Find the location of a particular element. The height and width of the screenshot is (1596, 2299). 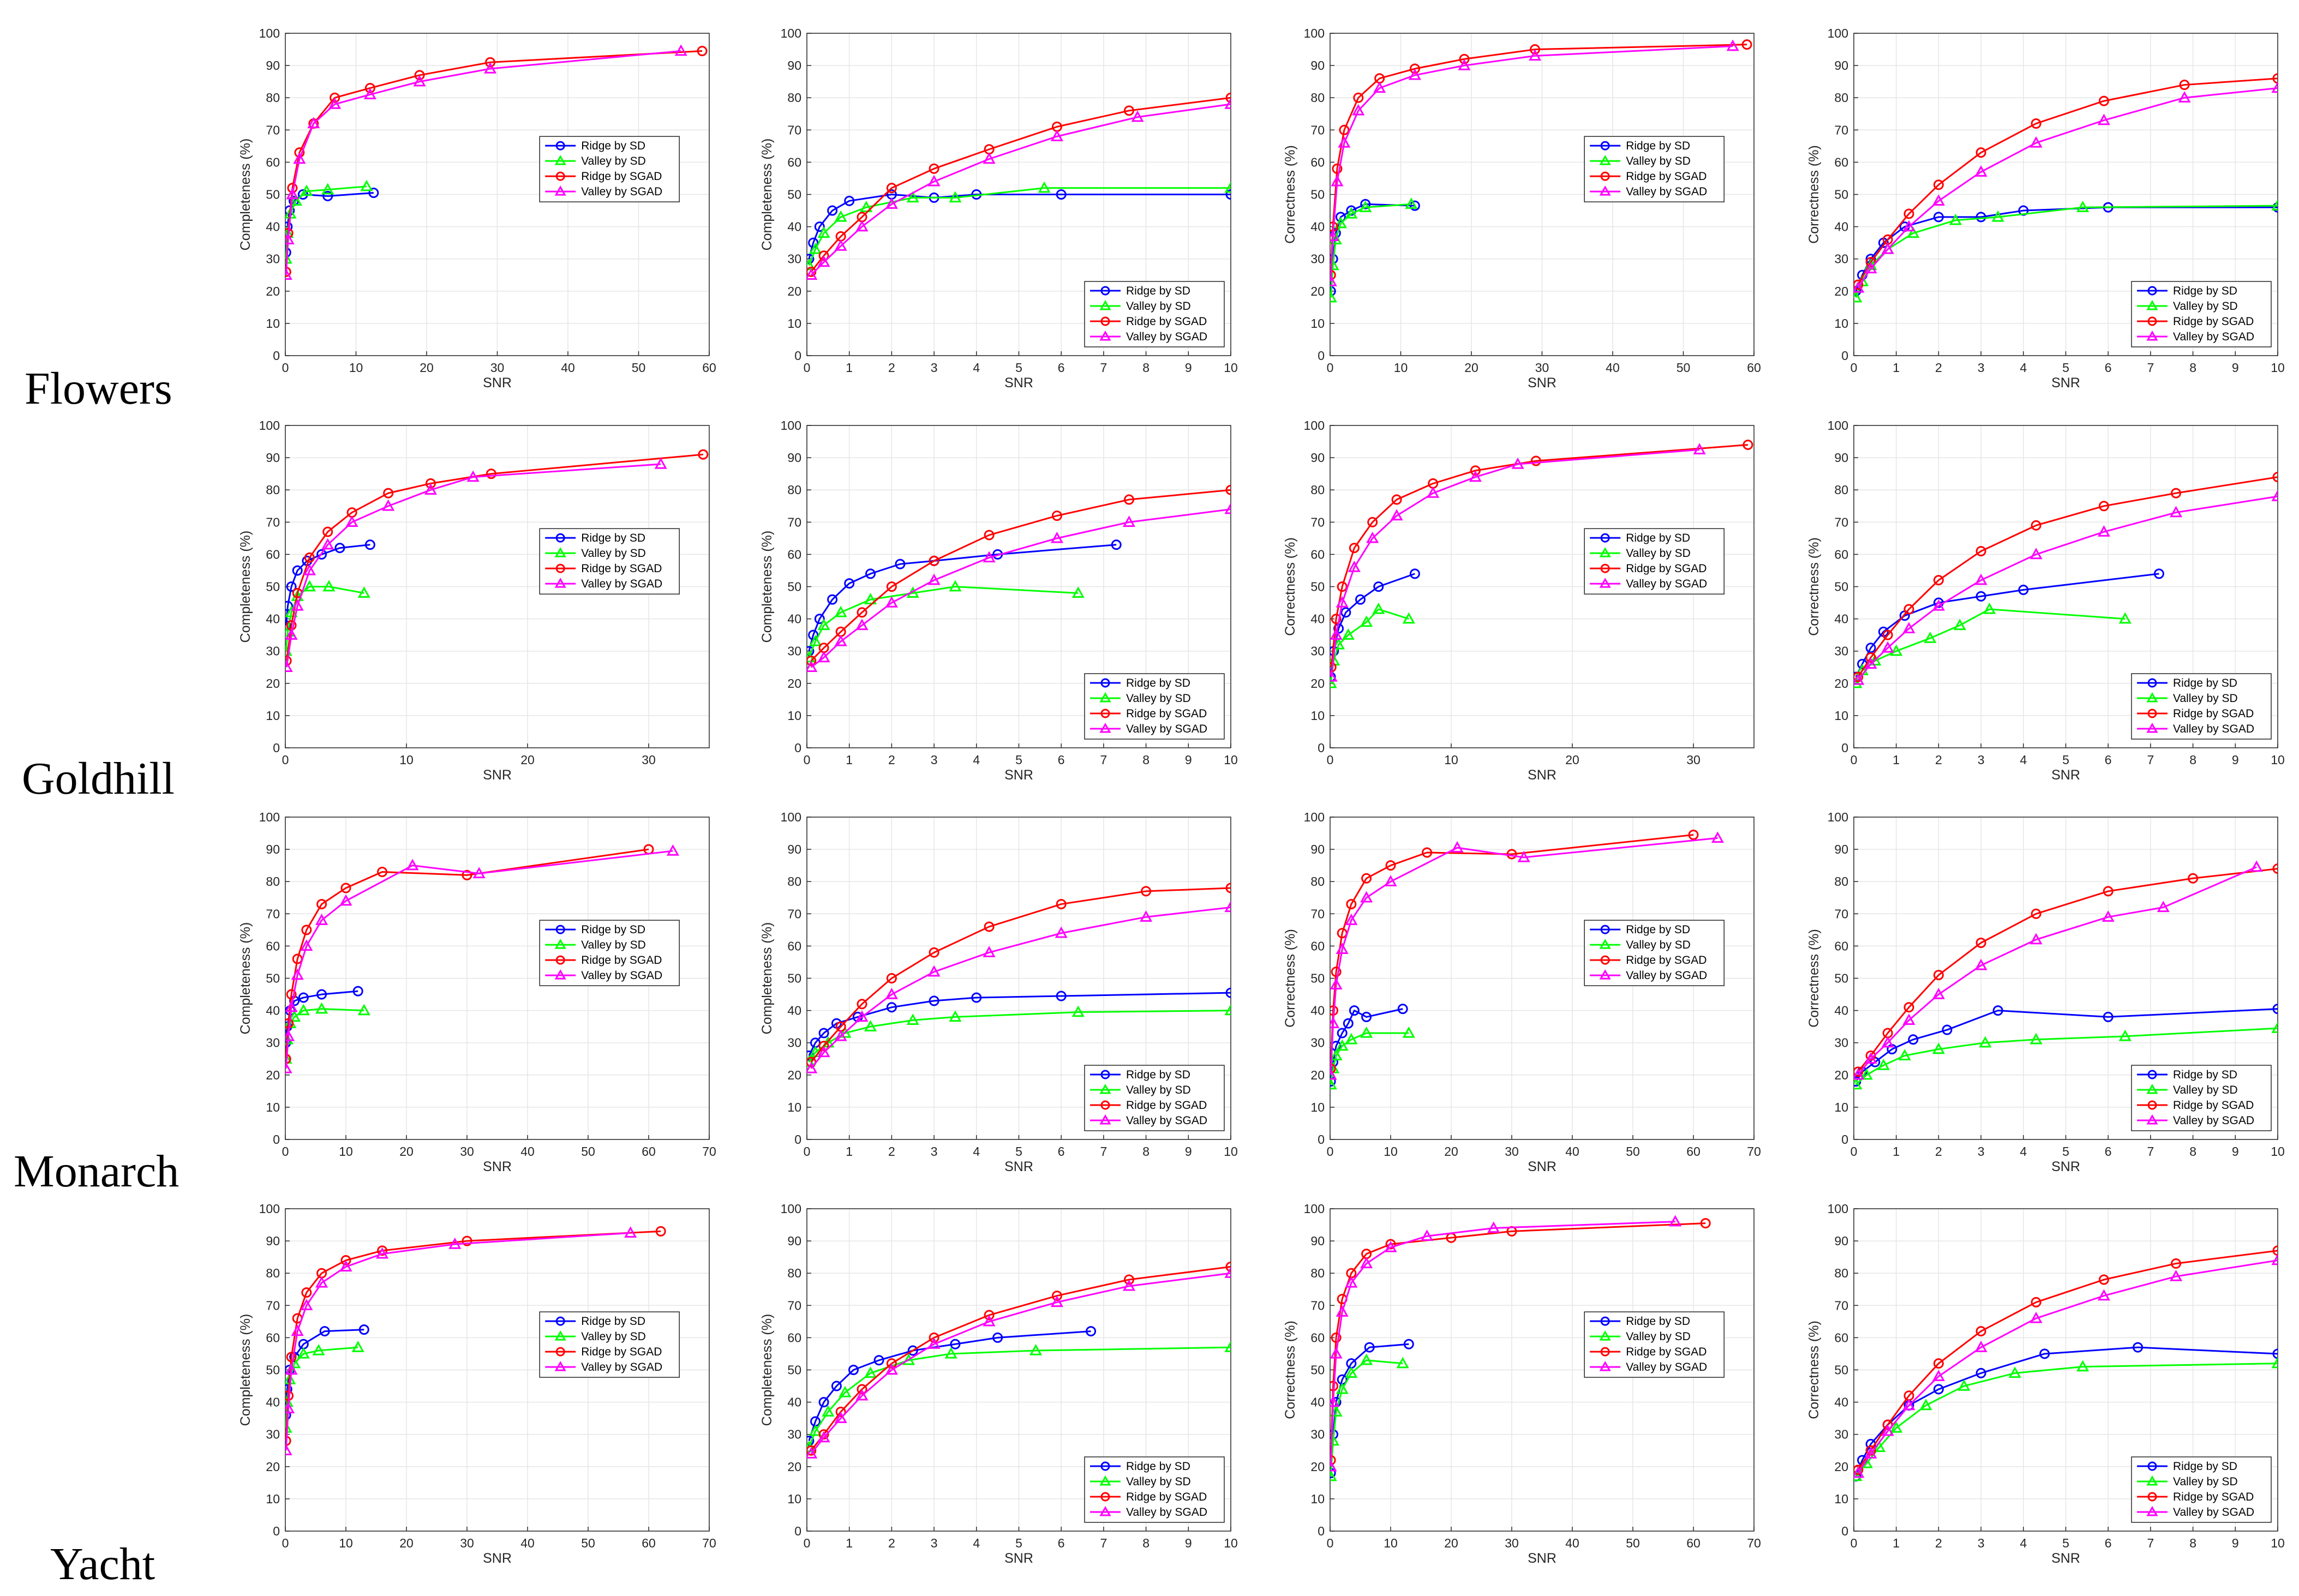

legend-label: Valley by SGAD is located at coordinates (1666, 975).